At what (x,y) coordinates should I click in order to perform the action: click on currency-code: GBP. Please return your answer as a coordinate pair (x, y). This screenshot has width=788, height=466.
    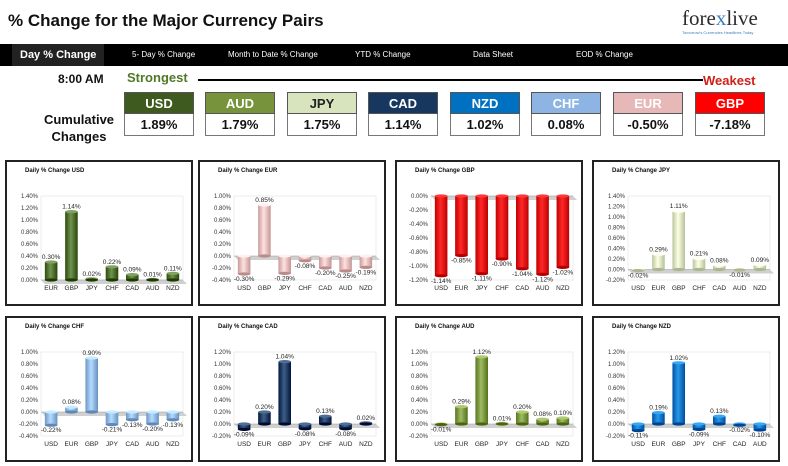
    Looking at the image, I should click on (730, 103).